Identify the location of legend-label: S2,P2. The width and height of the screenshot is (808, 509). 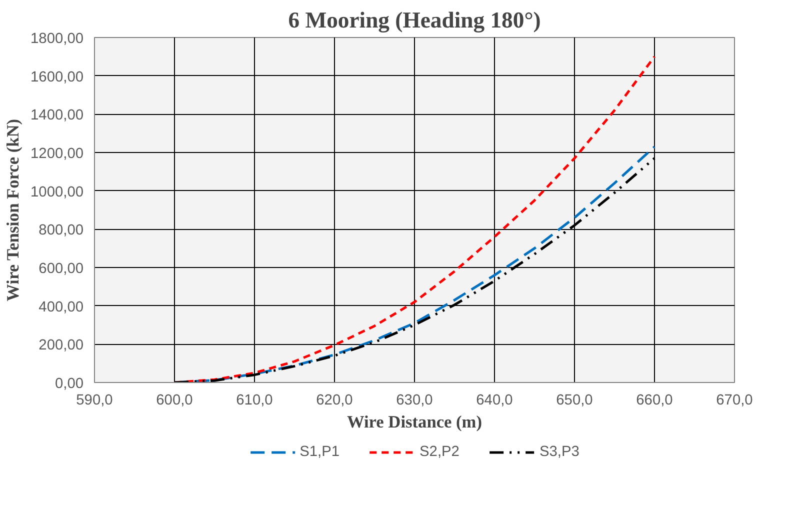
(440, 452).